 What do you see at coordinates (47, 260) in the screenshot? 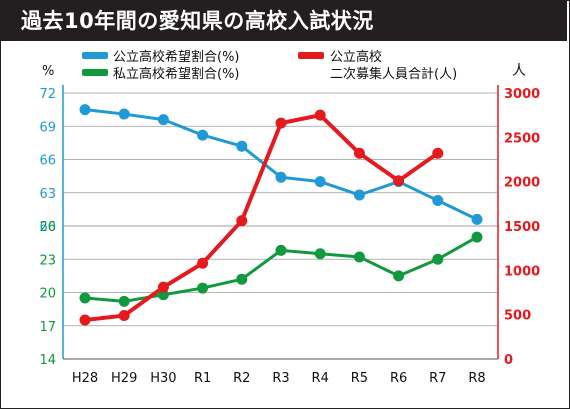
I see `left-tick-label: 23` at bounding box center [47, 260].